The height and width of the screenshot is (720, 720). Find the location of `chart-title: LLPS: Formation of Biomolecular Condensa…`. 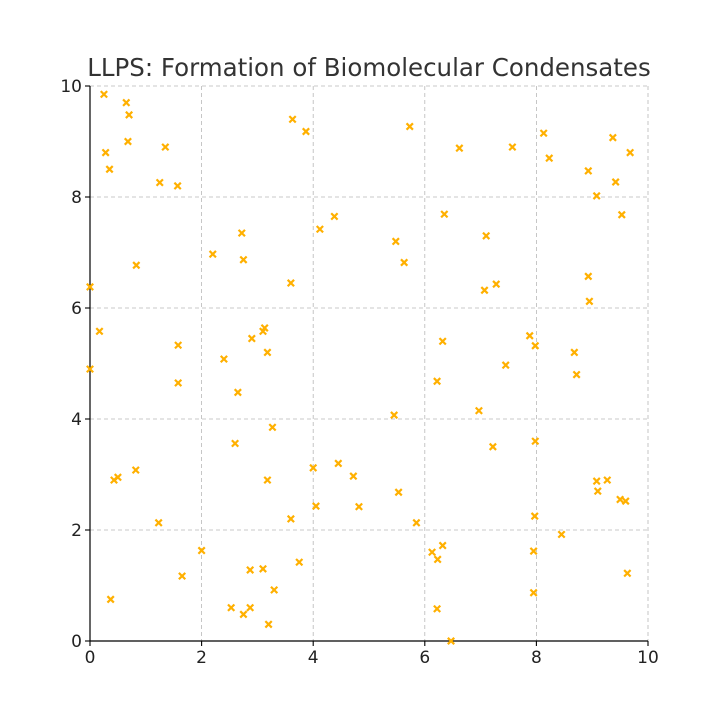

chart-title: LLPS: Formation of Biomolecular Condensa… is located at coordinates (369, 67).